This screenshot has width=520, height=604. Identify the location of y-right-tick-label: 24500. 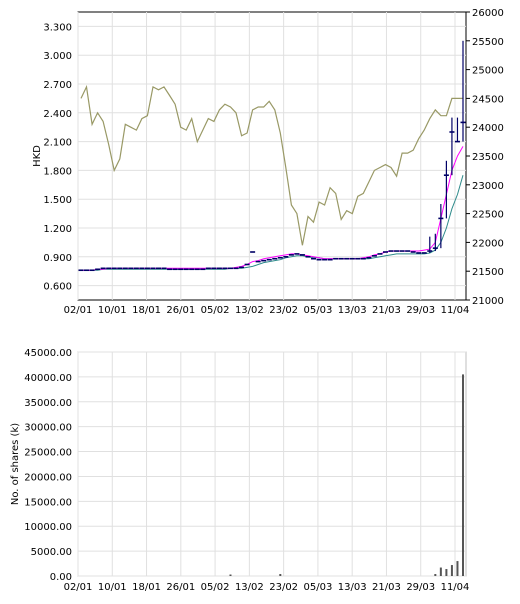
(488, 99).